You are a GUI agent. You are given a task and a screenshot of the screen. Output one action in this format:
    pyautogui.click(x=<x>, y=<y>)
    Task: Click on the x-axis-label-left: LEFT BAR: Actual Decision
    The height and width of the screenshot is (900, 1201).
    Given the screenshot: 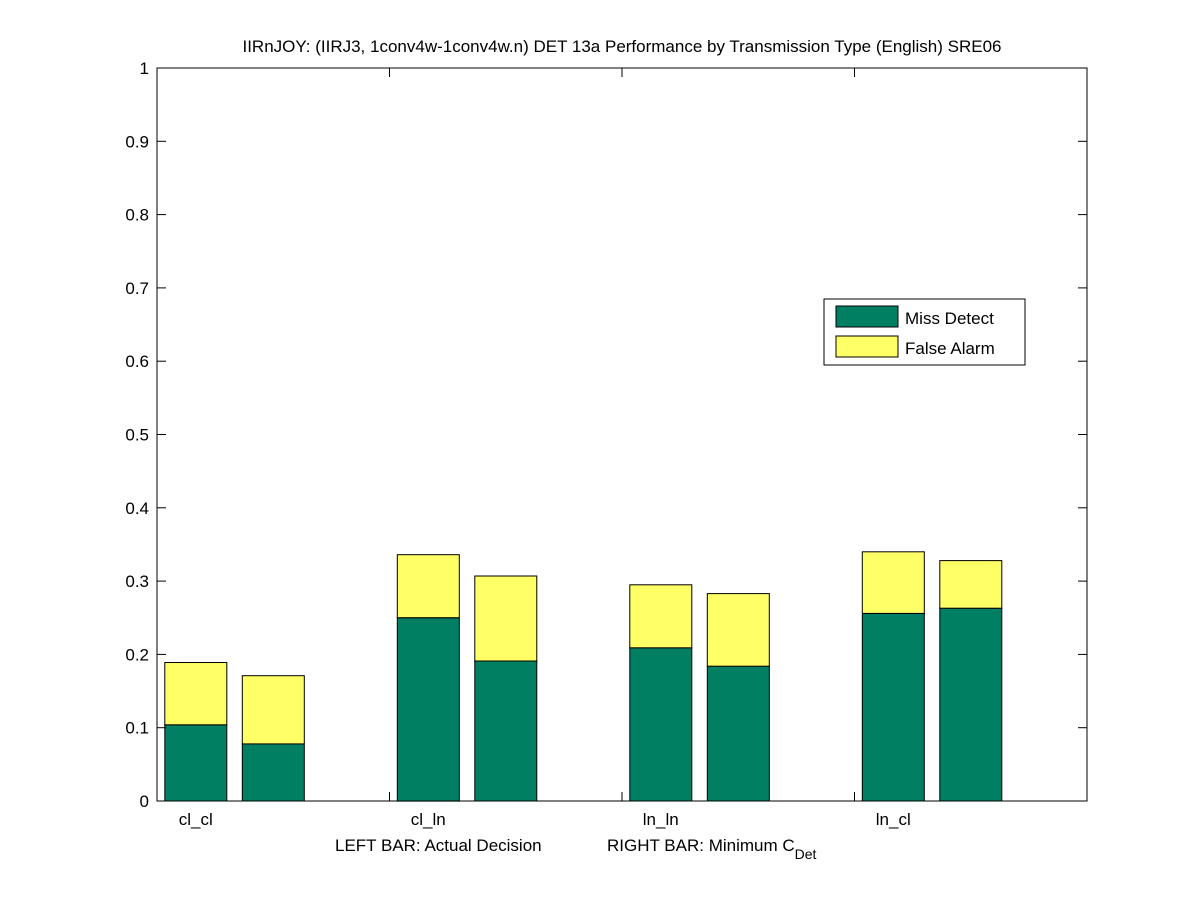 What is the action you would take?
    pyautogui.click(x=438, y=845)
    